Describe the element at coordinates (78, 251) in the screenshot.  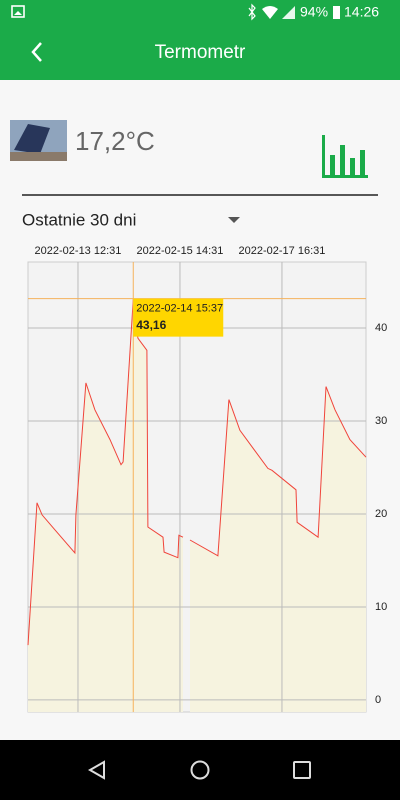
I see `x-tick-label: 2022-02-13 12:31` at that location.